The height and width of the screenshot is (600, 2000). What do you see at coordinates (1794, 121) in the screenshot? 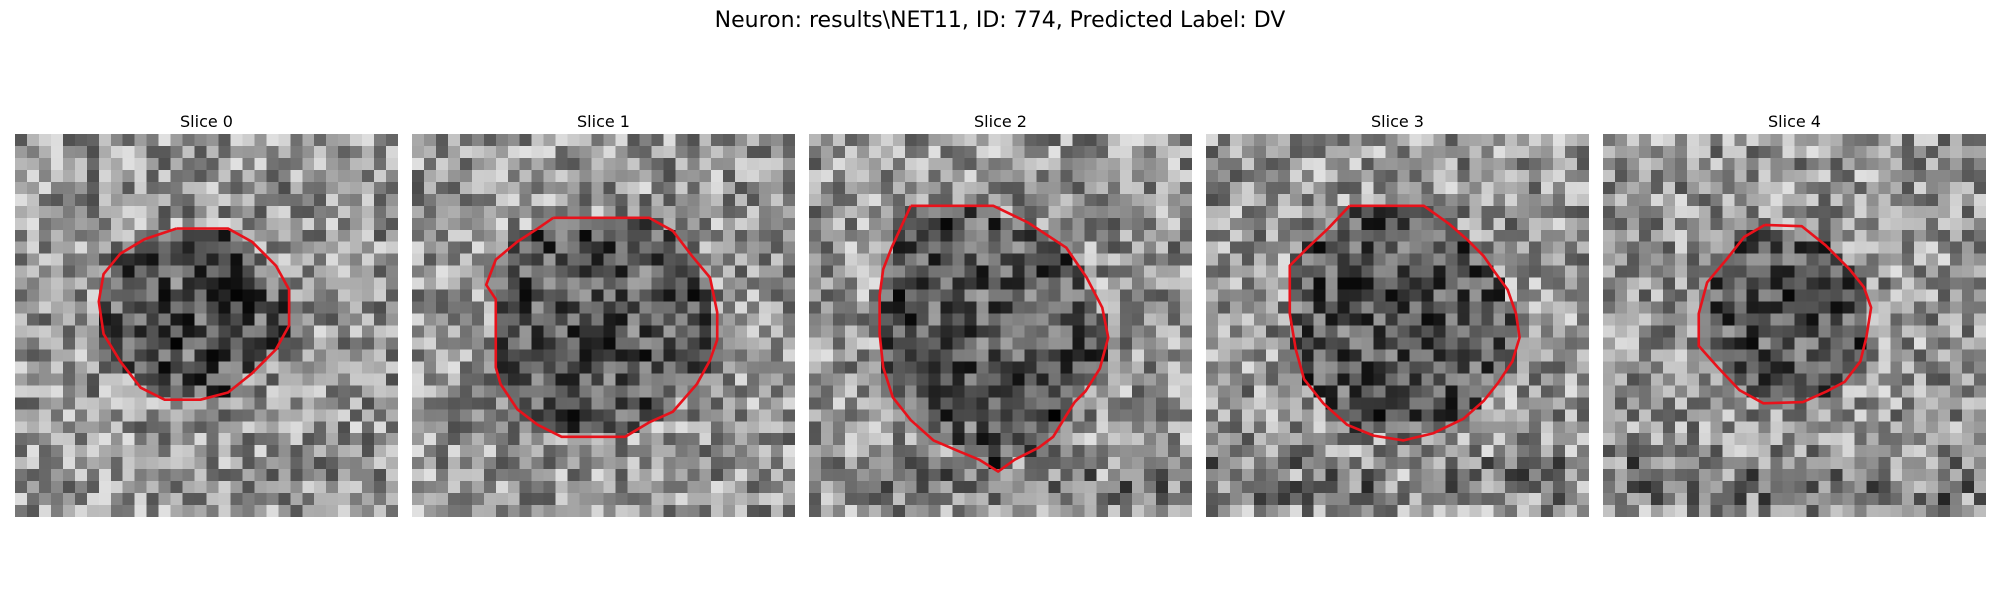
I see `slice-title-4: Slice 4` at bounding box center [1794, 121].